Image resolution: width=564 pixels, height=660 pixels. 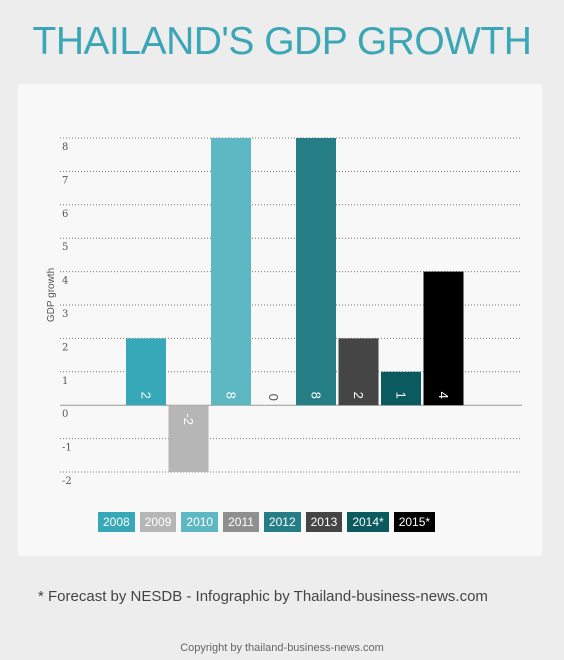 I want to click on copyright: Copyright by thailand-business-news.com, so click(x=282, y=648).